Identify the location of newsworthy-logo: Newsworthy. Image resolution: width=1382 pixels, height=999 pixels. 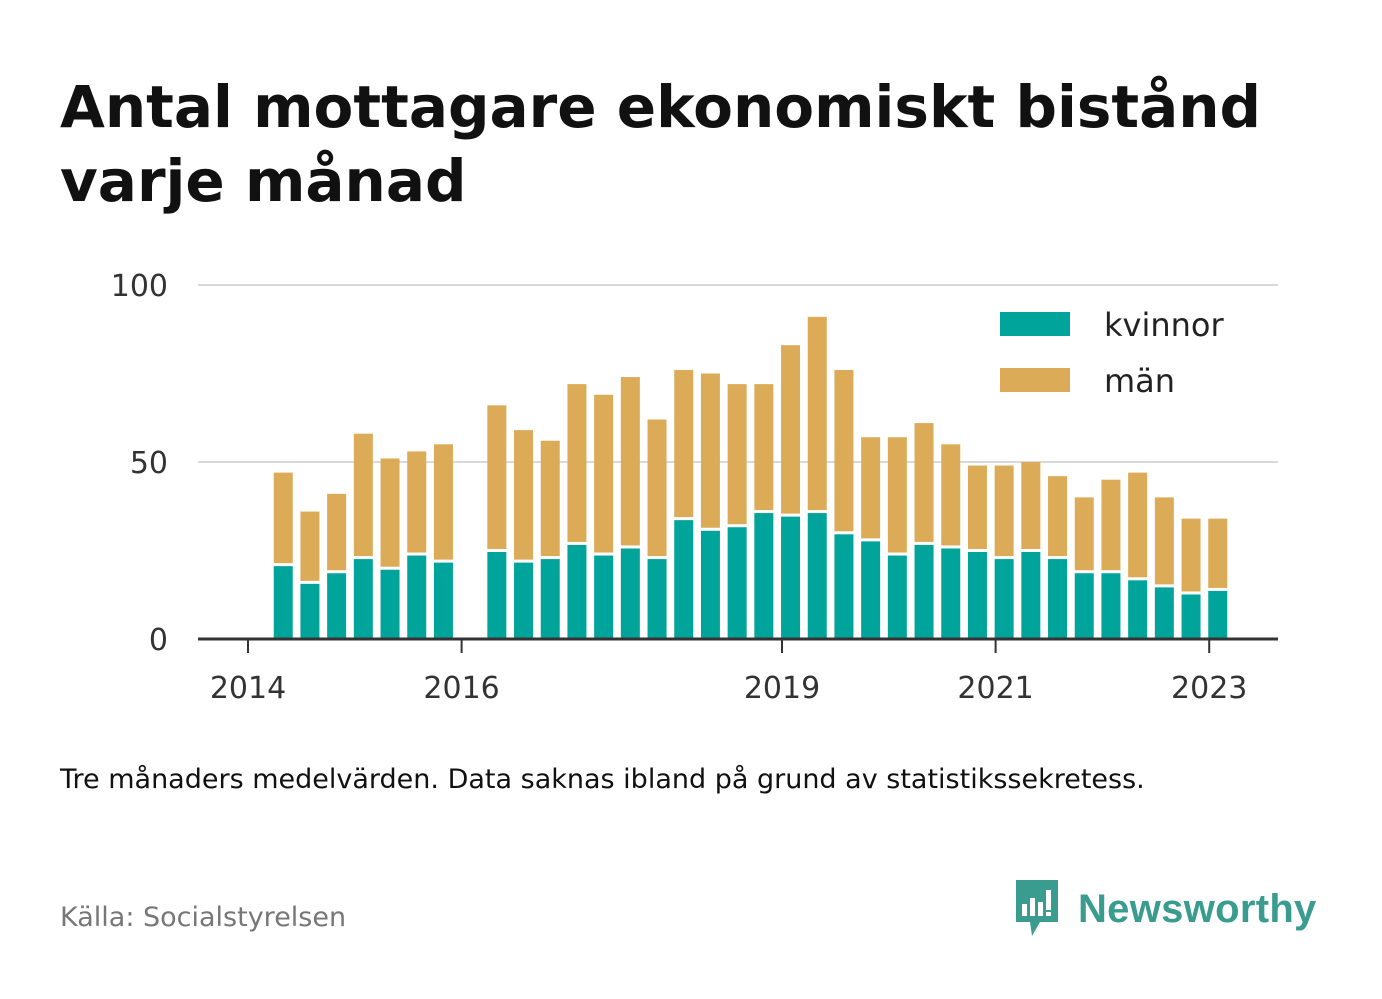
(1164, 909).